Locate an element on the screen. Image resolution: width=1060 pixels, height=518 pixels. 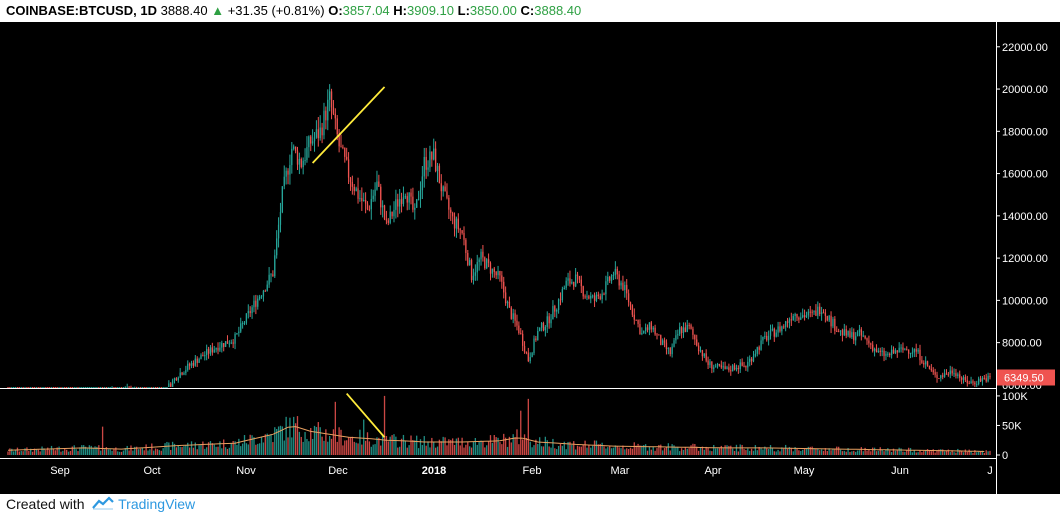
volume-pane is located at coordinates (499, 425).